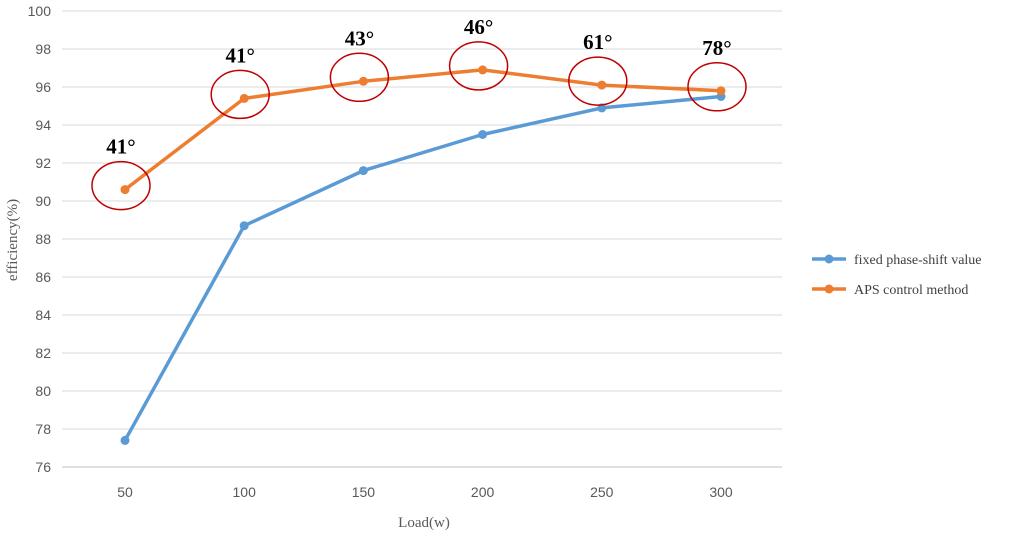 This screenshot has height=535, width=1024. Describe the element at coordinates (43, 429) in the screenshot. I see `y-tick-label: 78` at that location.